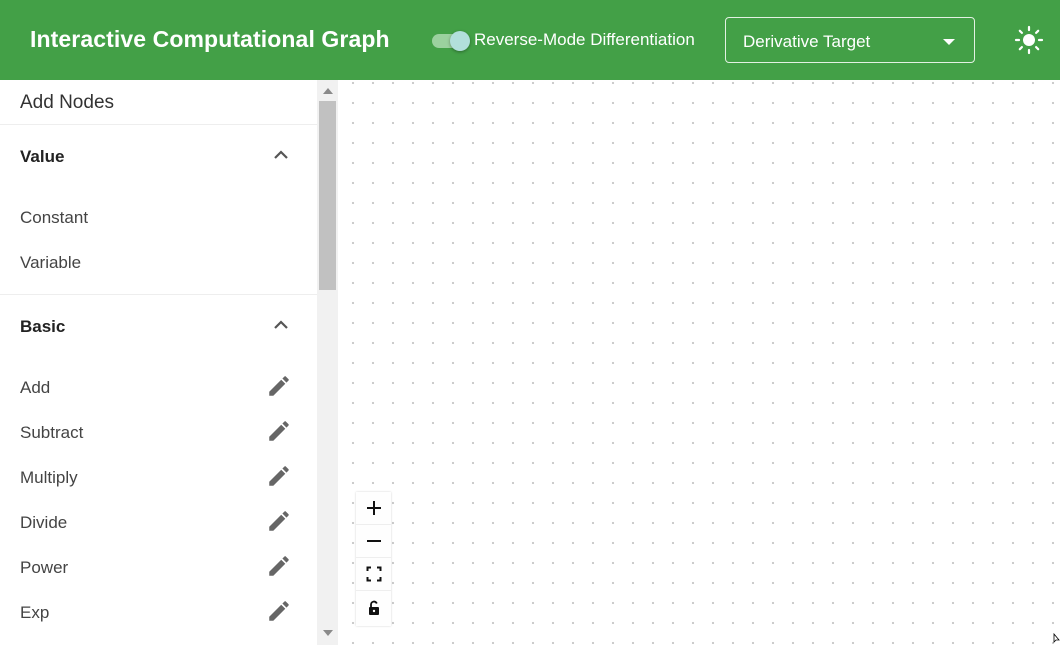 The height and width of the screenshot is (645, 1060). Describe the element at coordinates (158, 433) in the screenshot. I see `node-item-subtract: Subtract` at that location.